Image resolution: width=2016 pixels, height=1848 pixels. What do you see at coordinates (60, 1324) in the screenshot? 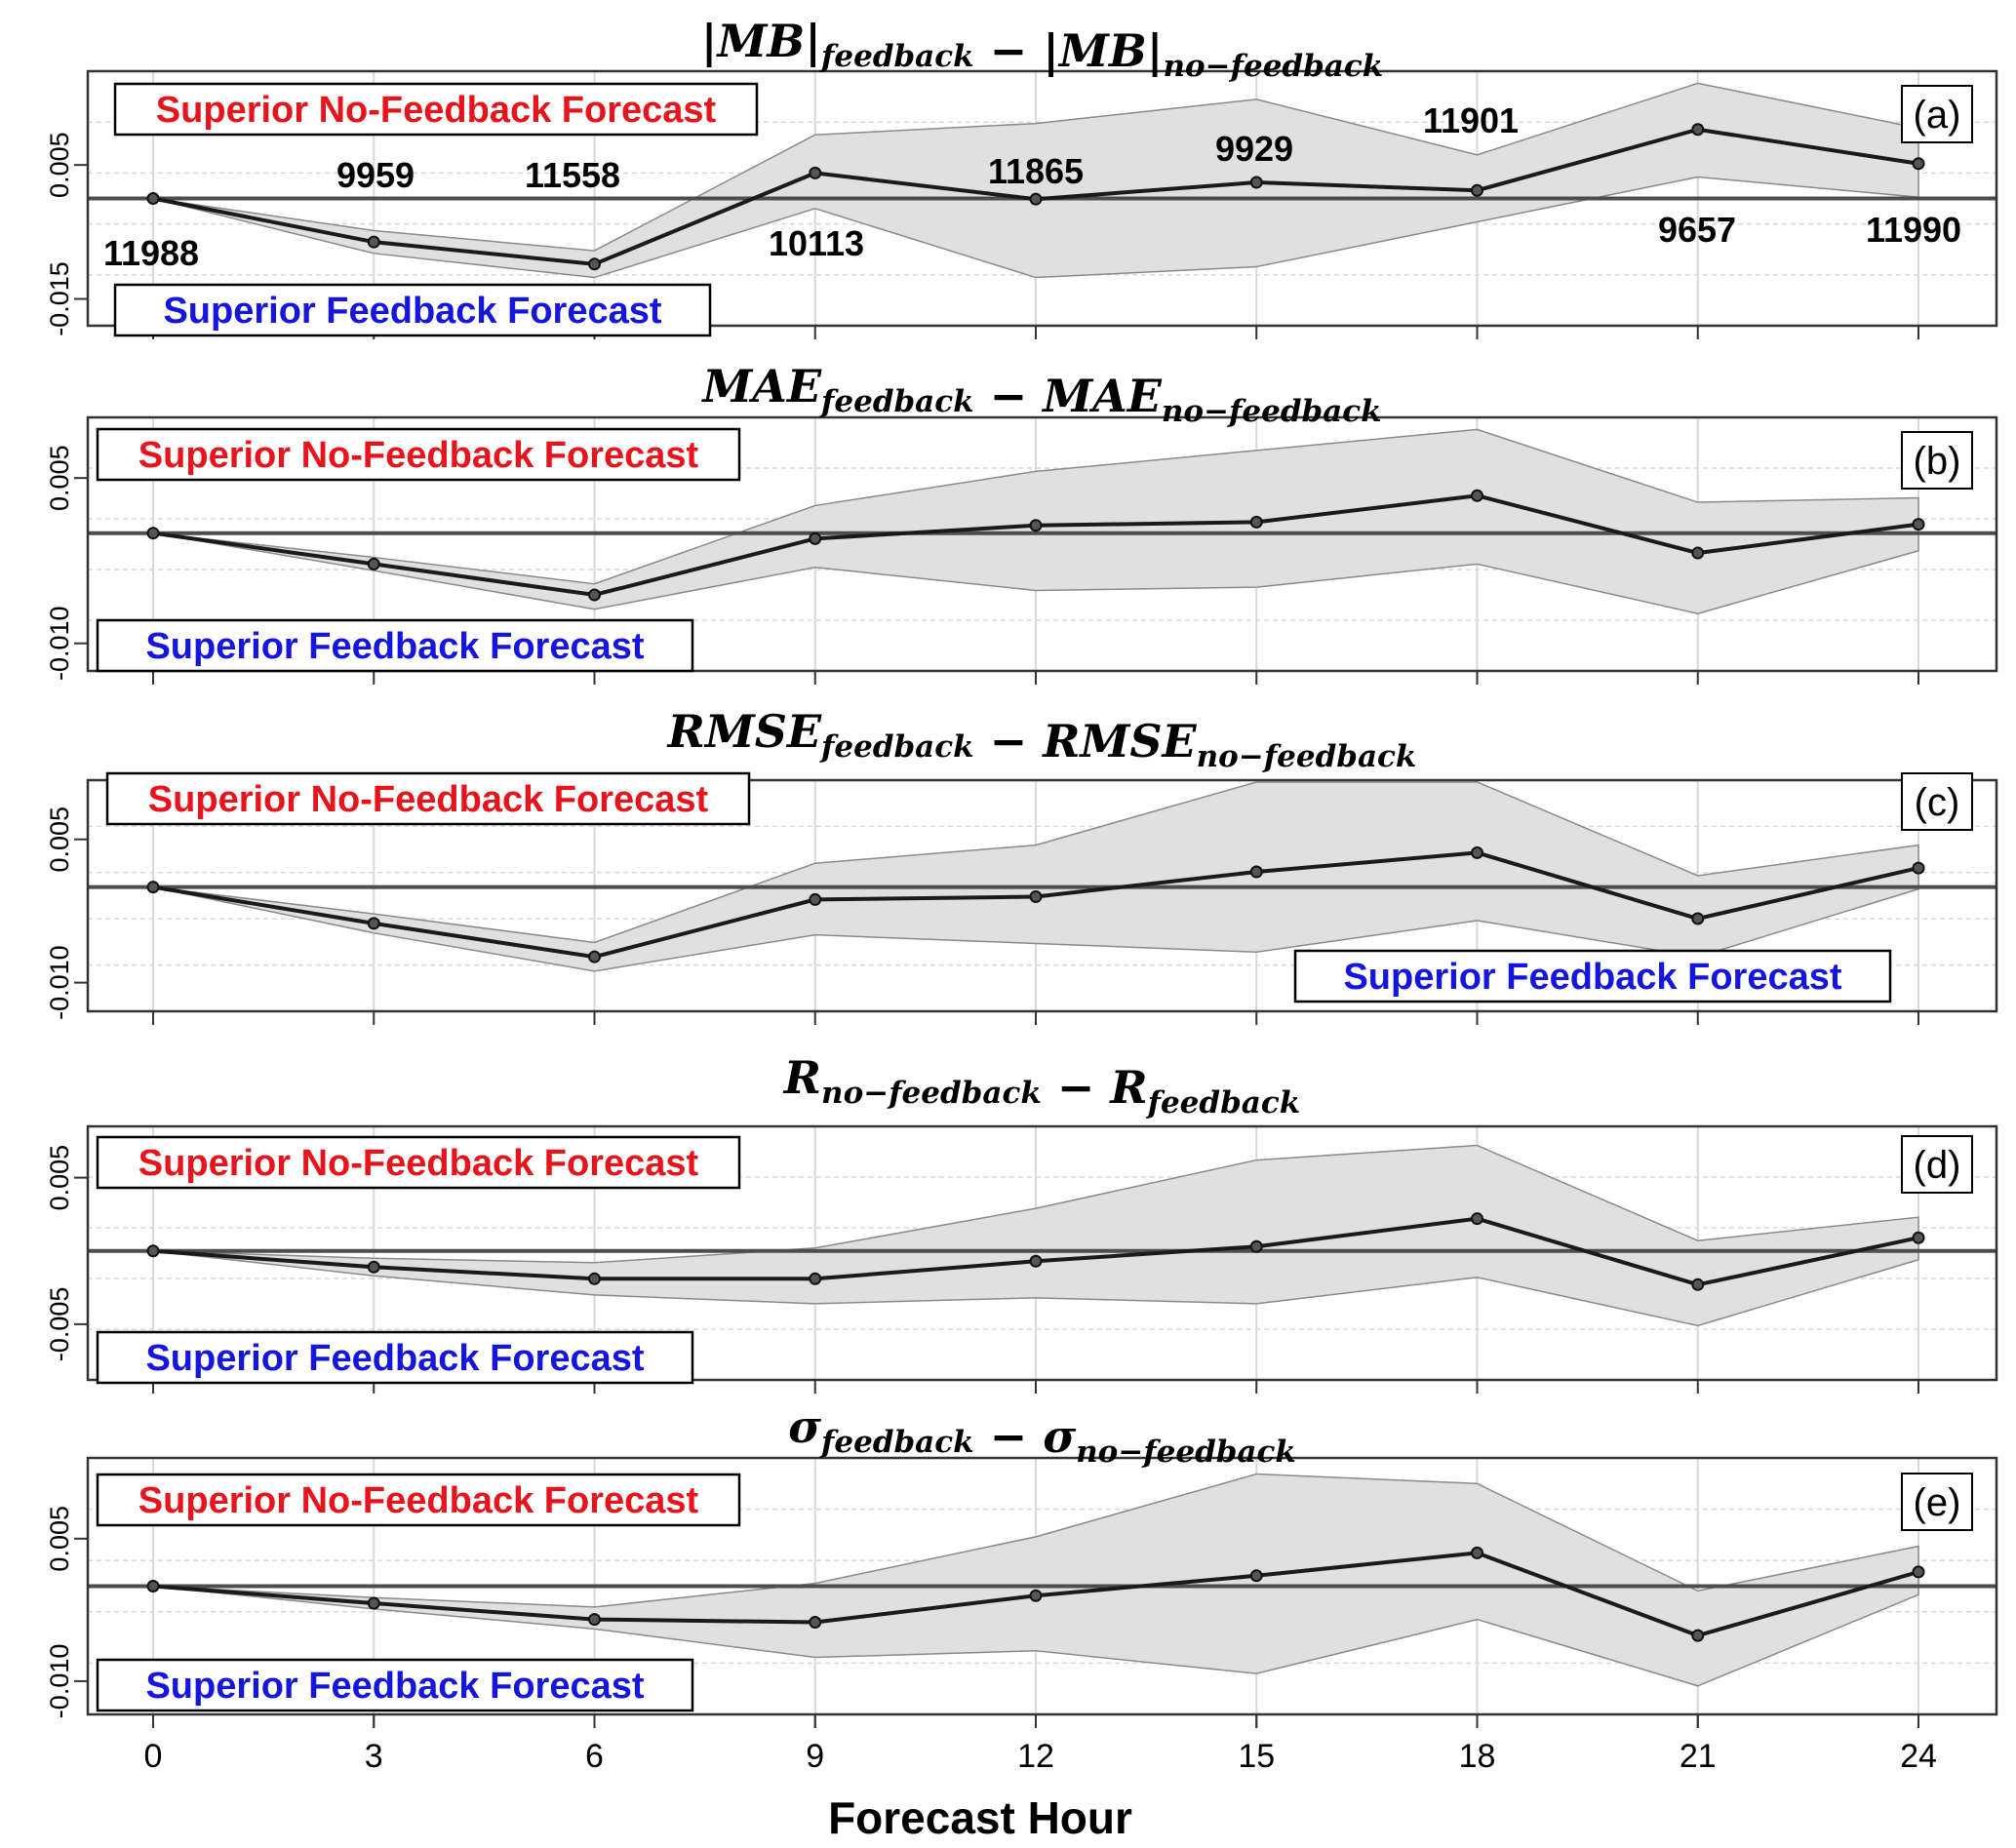
I see `y-tick-label: -0.005` at bounding box center [60, 1324].